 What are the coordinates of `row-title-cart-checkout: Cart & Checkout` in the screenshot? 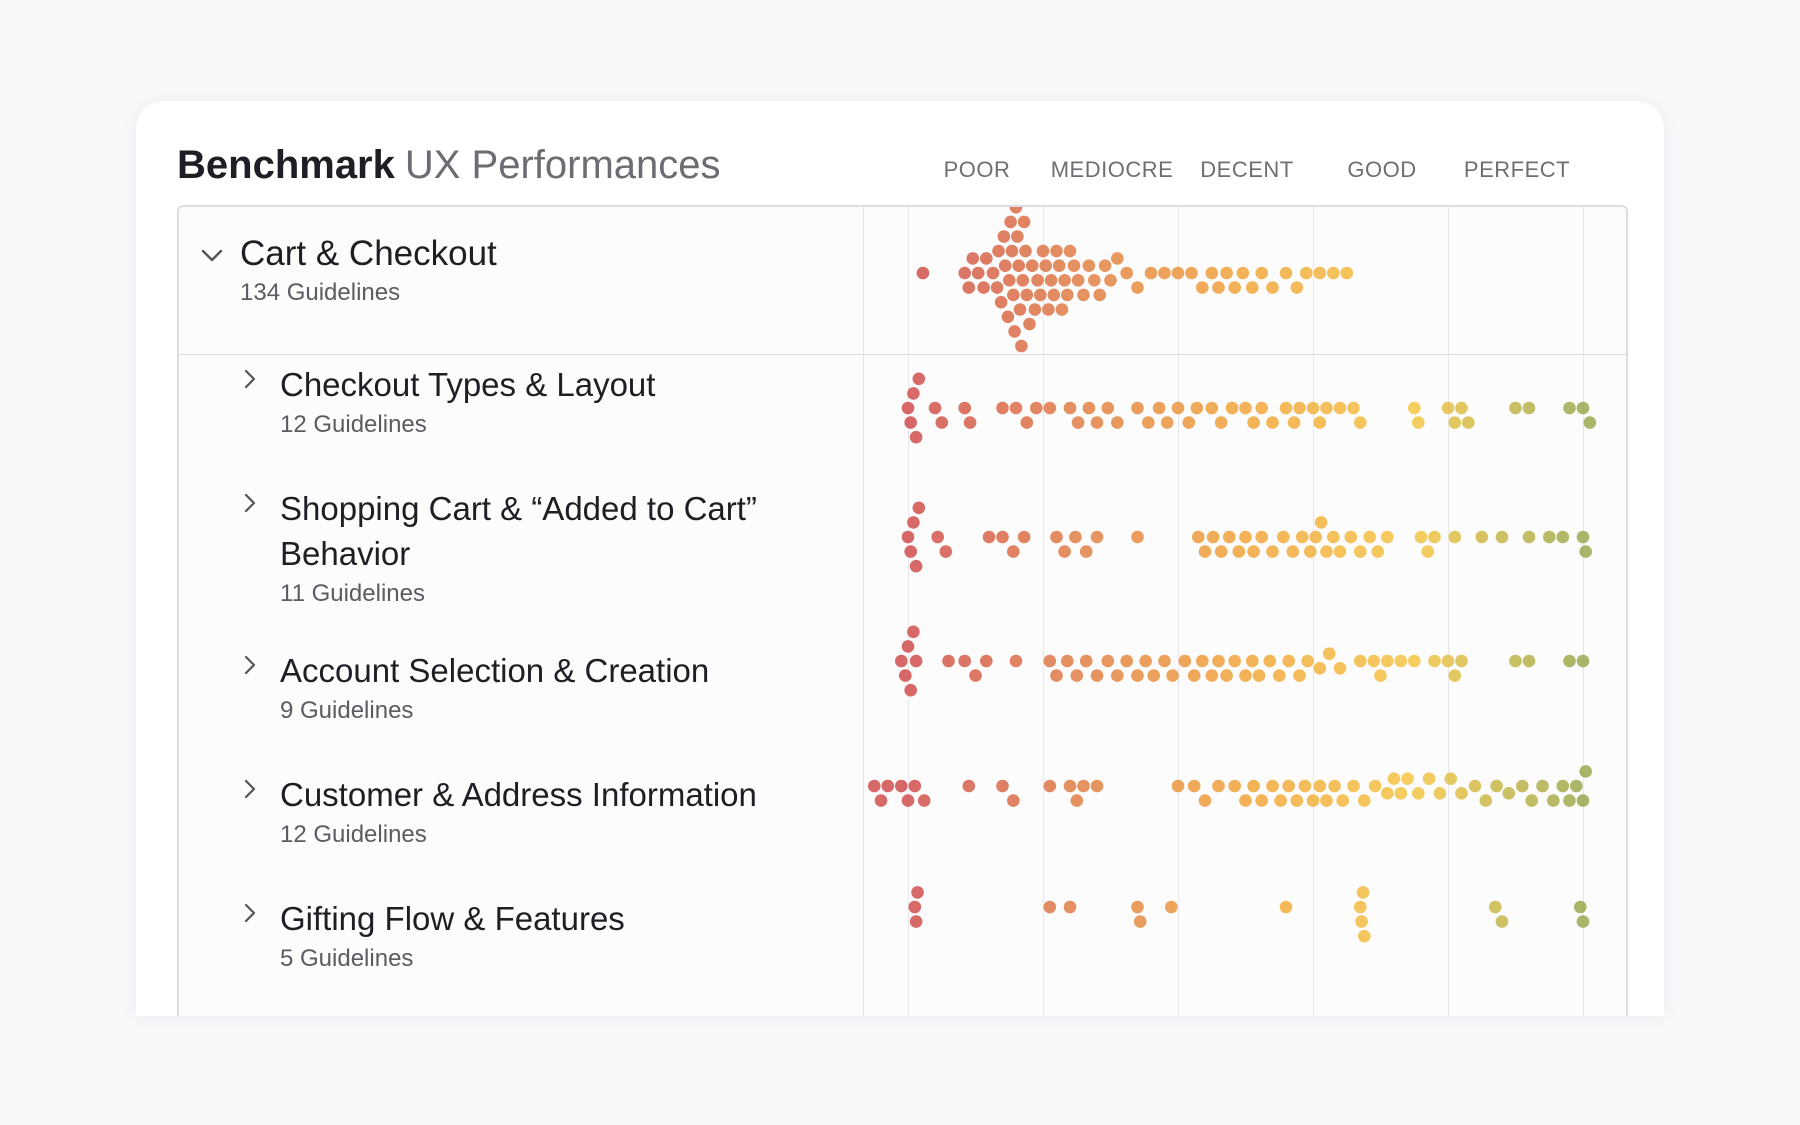 It's located at (368, 253).